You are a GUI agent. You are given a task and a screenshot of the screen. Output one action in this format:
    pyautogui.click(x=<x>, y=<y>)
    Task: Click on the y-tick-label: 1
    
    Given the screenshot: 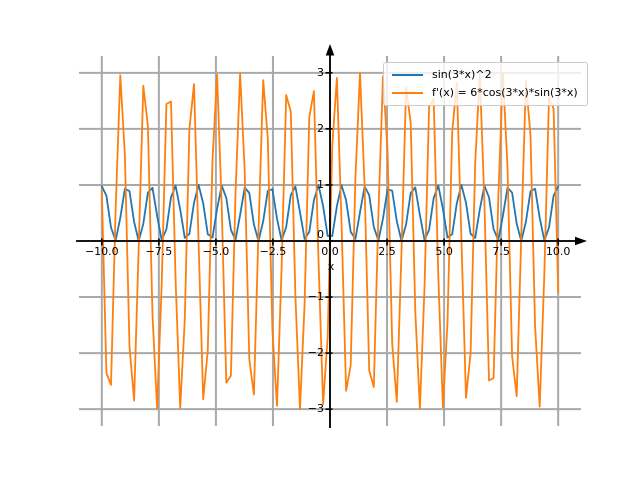 What is the action you would take?
    pyautogui.click(x=320, y=184)
    